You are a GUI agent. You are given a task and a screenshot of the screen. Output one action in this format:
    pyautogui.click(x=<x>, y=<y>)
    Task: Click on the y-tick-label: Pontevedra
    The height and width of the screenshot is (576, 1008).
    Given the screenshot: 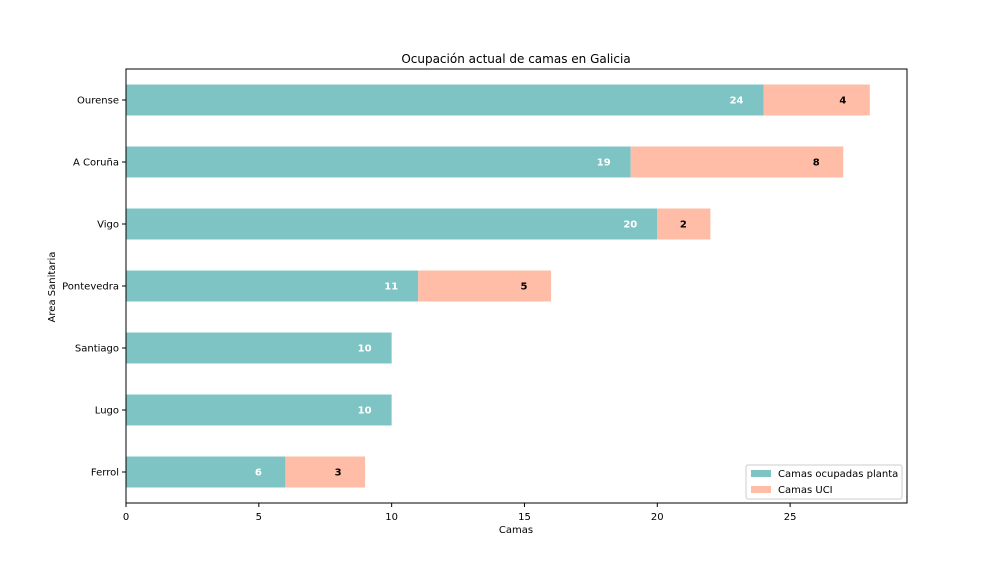 What is the action you would take?
    pyautogui.click(x=90, y=287)
    